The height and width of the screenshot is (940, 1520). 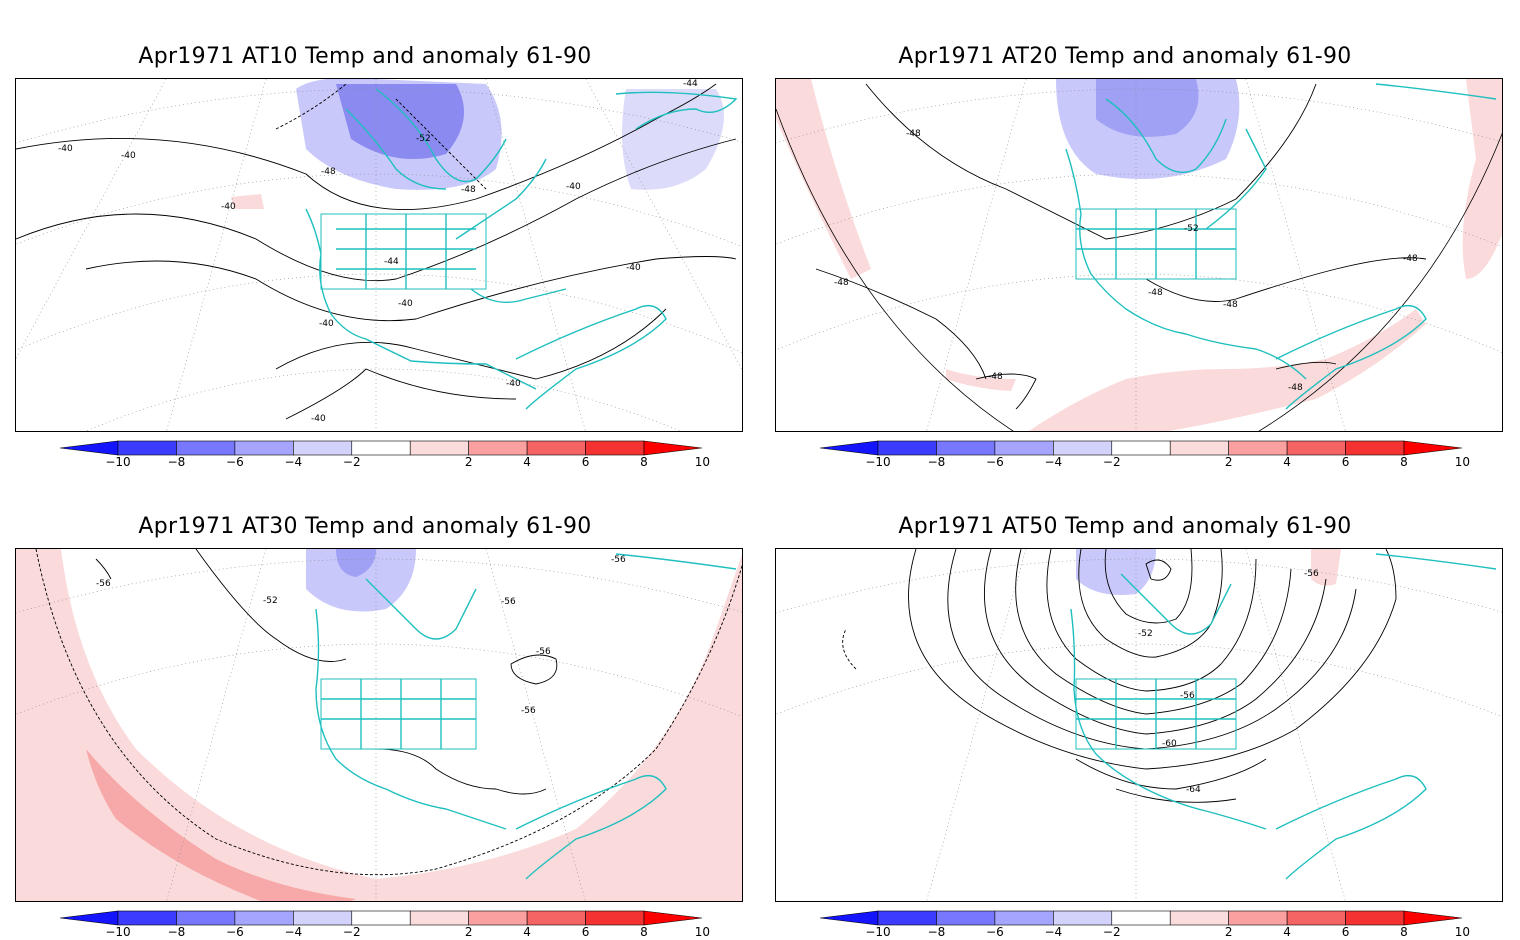 What do you see at coordinates (247, 201) in the screenshot?
I see `positive-anomaly-region` at bounding box center [247, 201].